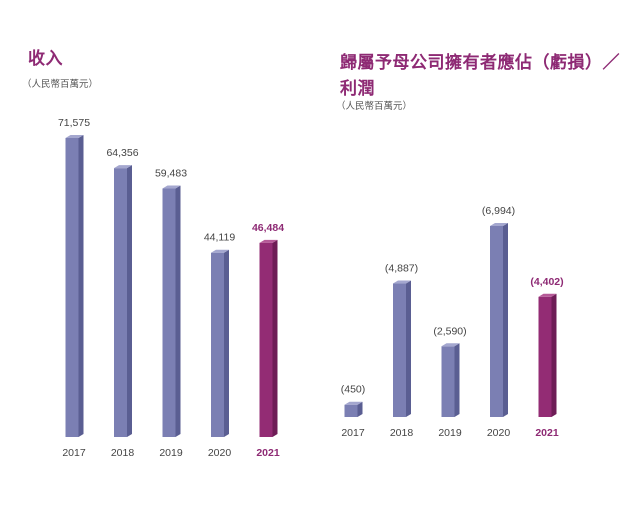 Image resolution: width=641 pixels, height=509 pixels. Describe the element at coordinates (60, 84) in the screenshot. I see `revenue-chart-unit: （人民幣百萬元）` at that location.